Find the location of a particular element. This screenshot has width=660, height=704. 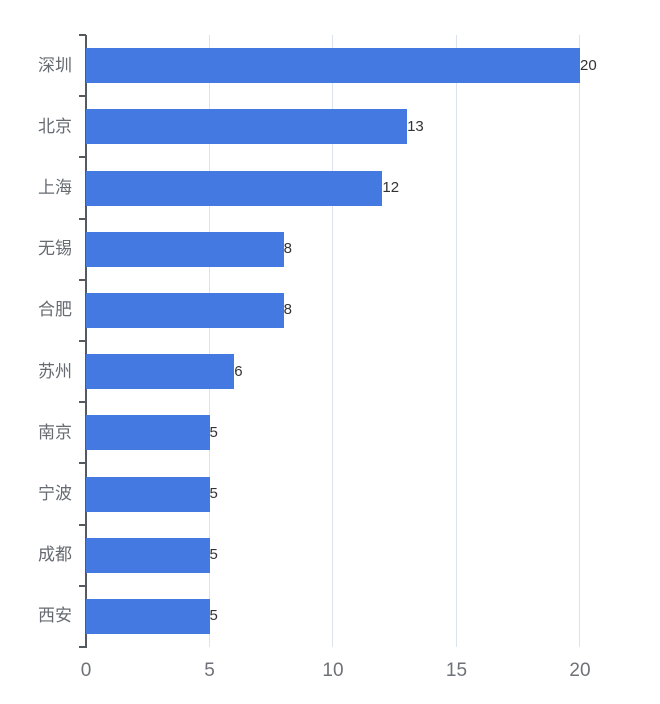

category-label: 深圳 is located at coordinates (55, 65).